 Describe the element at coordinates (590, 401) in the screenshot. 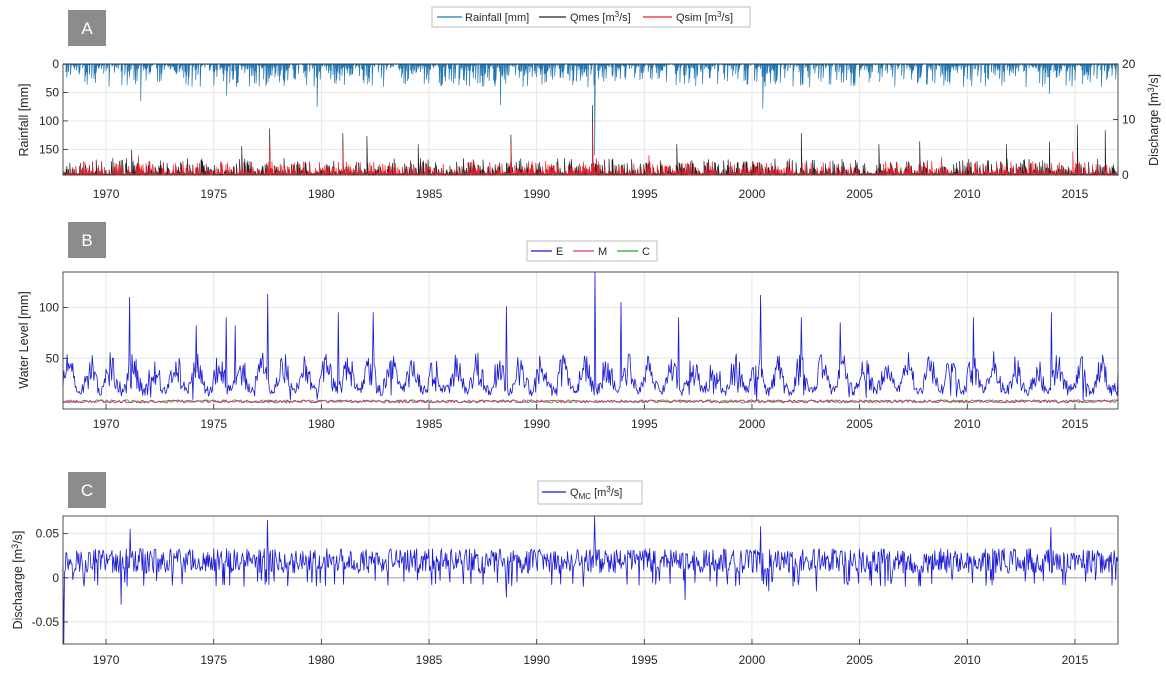

I see `m-series` at that location.